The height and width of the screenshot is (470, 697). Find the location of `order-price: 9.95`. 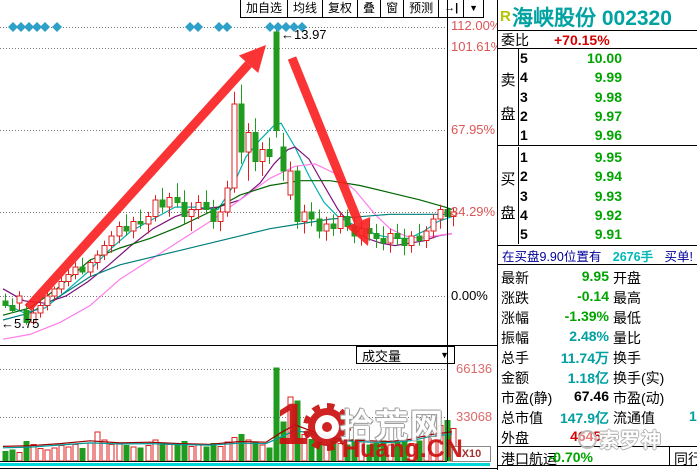

order-price: 9.95 is located at coordinates (608, 156).